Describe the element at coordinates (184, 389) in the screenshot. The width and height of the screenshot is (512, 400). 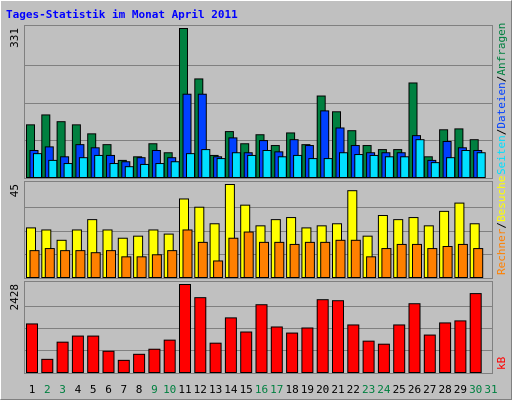
I see `x-tick-label: 11` at that location.